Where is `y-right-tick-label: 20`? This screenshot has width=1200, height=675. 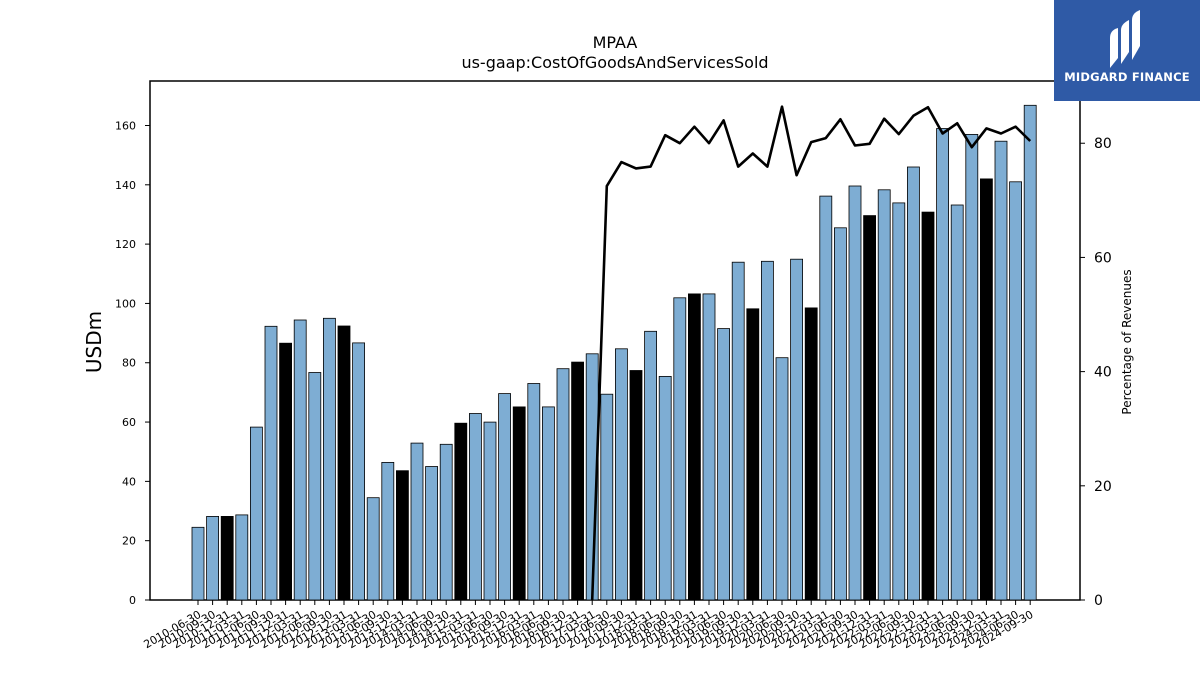 y-right-tick-label: 20 is located at coordinates (1103, 487).